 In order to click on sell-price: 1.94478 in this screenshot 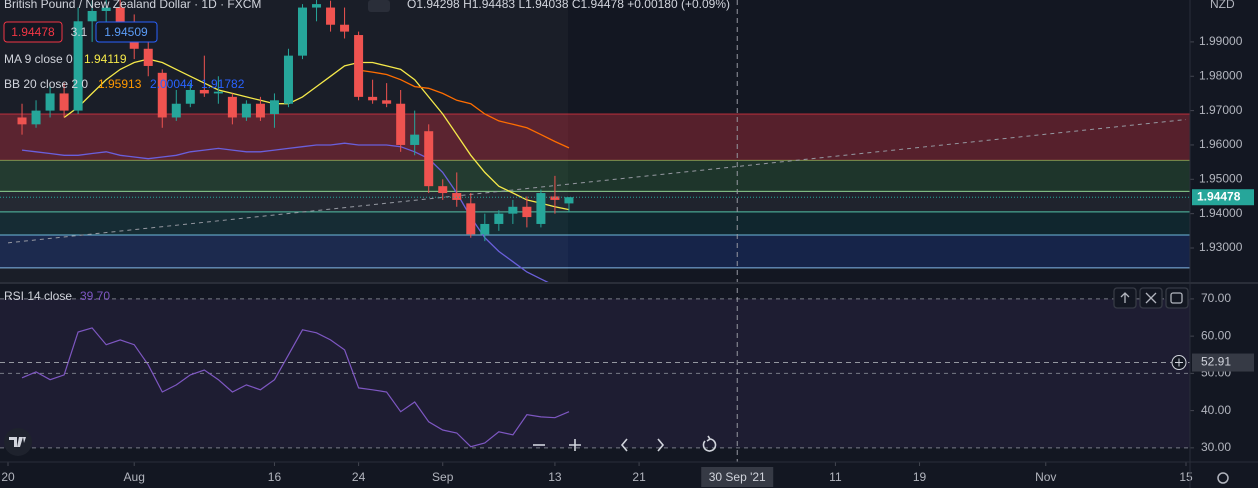, I will do `click(33, 32)`.